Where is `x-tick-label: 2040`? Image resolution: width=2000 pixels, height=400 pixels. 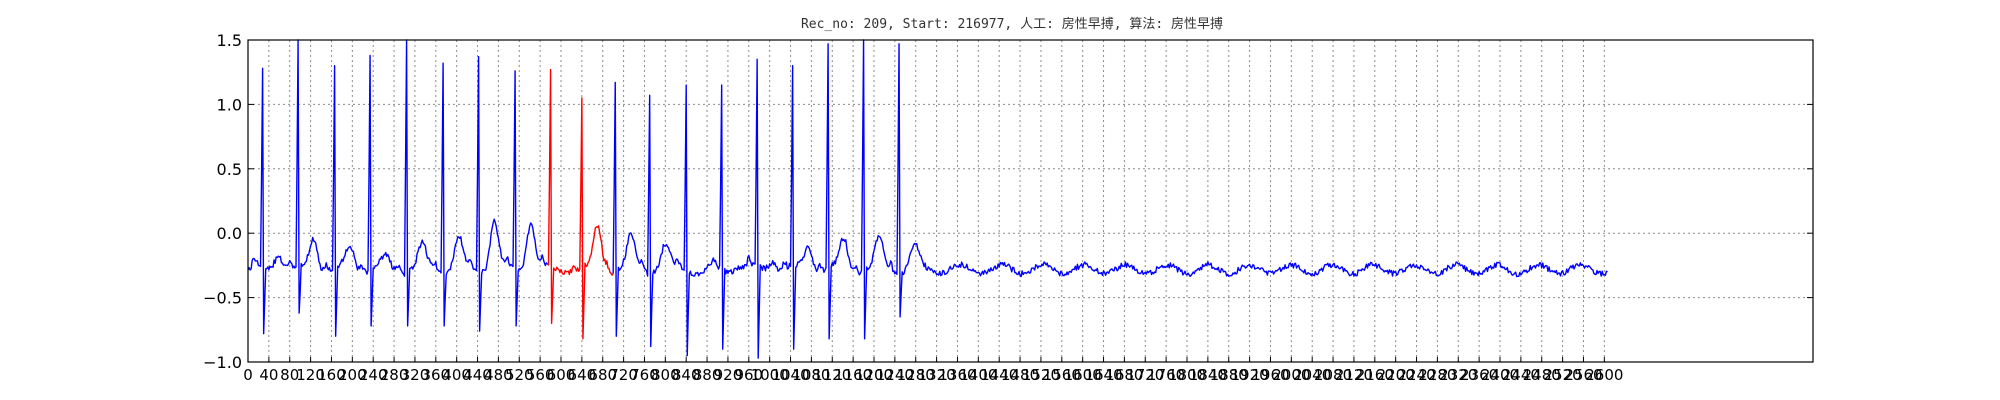
x-tick-label: 2040 is located at coordinates (1312, 375).